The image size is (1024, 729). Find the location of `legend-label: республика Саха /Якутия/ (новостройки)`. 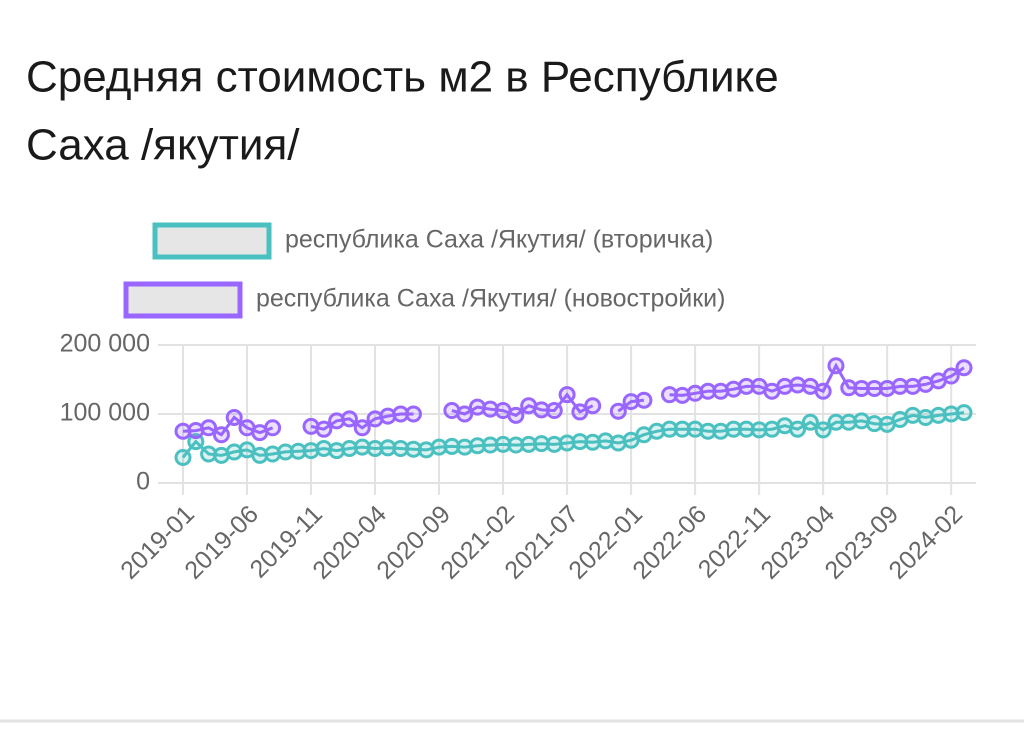

legend-label: республика Саха /Якутия/ (новостройки) is located at coordinates (490, 299).